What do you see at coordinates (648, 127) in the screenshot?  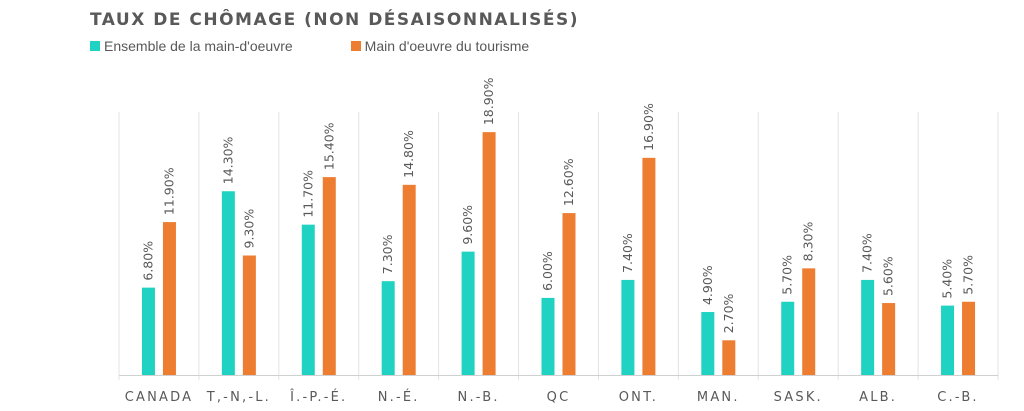 I see `data-label: 16.90%` at bounding box center [648, 127].